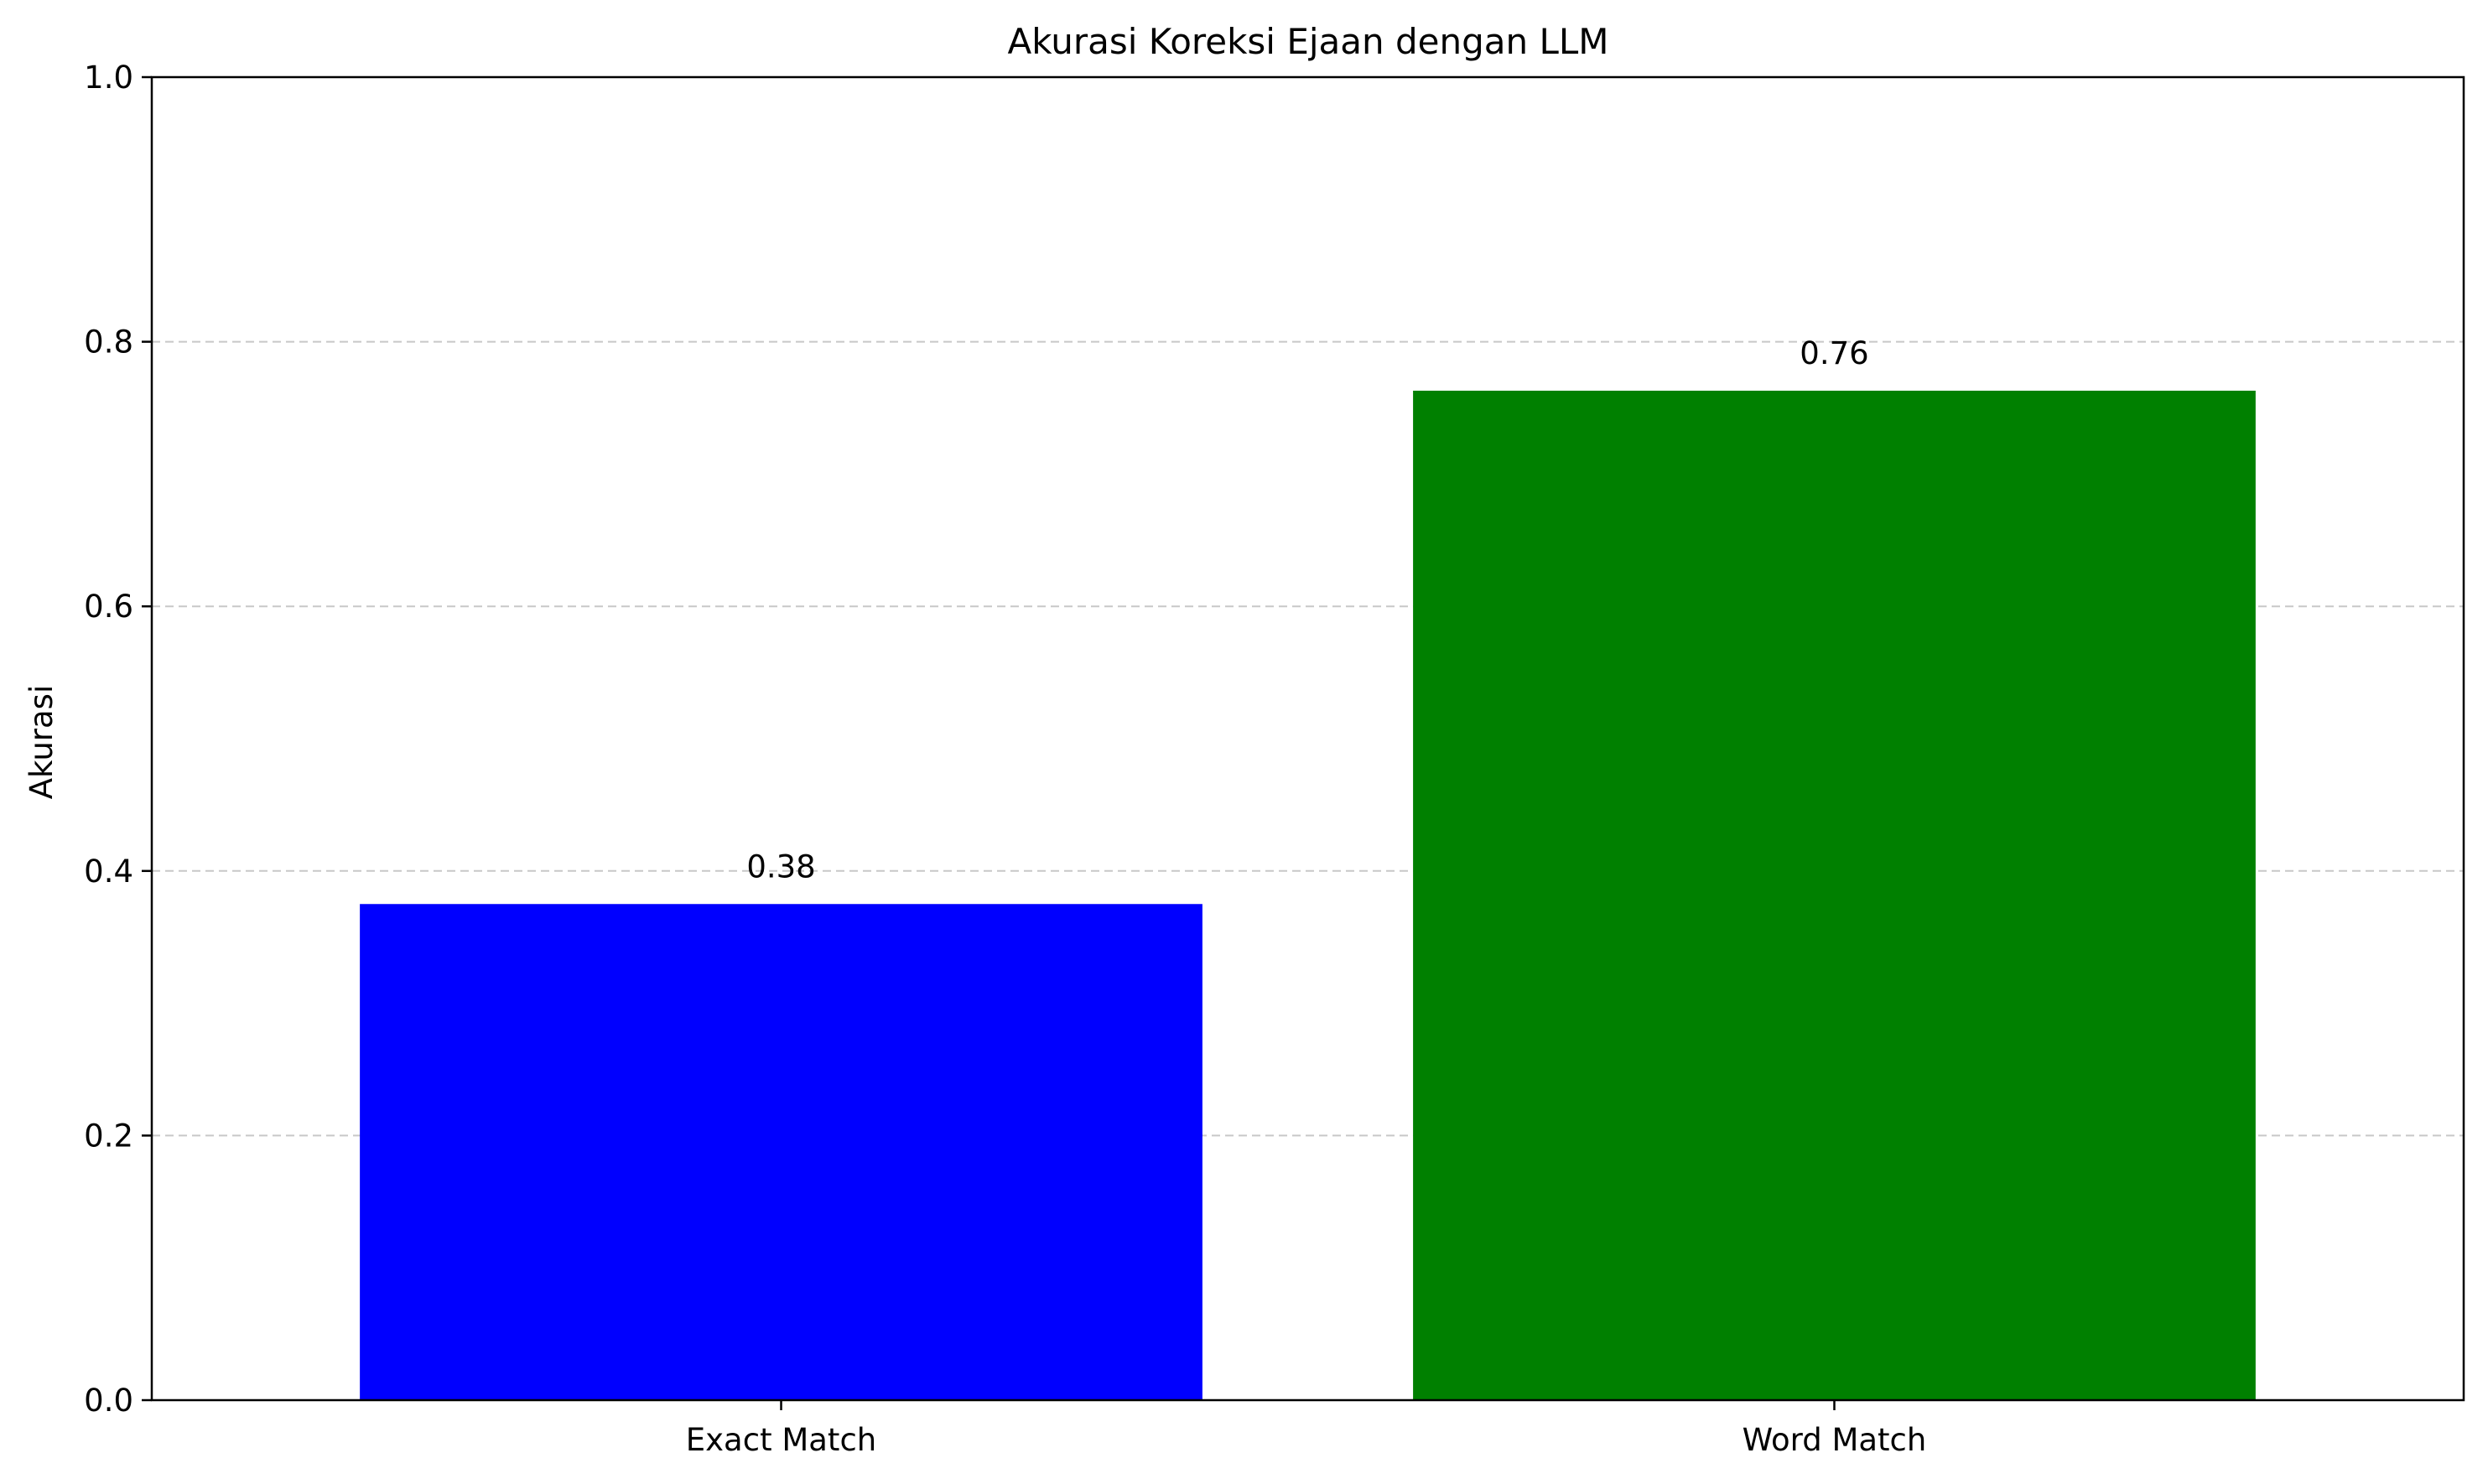 The width and height of the screenshot is (2488, 1484). I want to click on y-axis-ticks: 0.0 0.2 0.4 0.6 0.8 1.0, so click(118, 739).